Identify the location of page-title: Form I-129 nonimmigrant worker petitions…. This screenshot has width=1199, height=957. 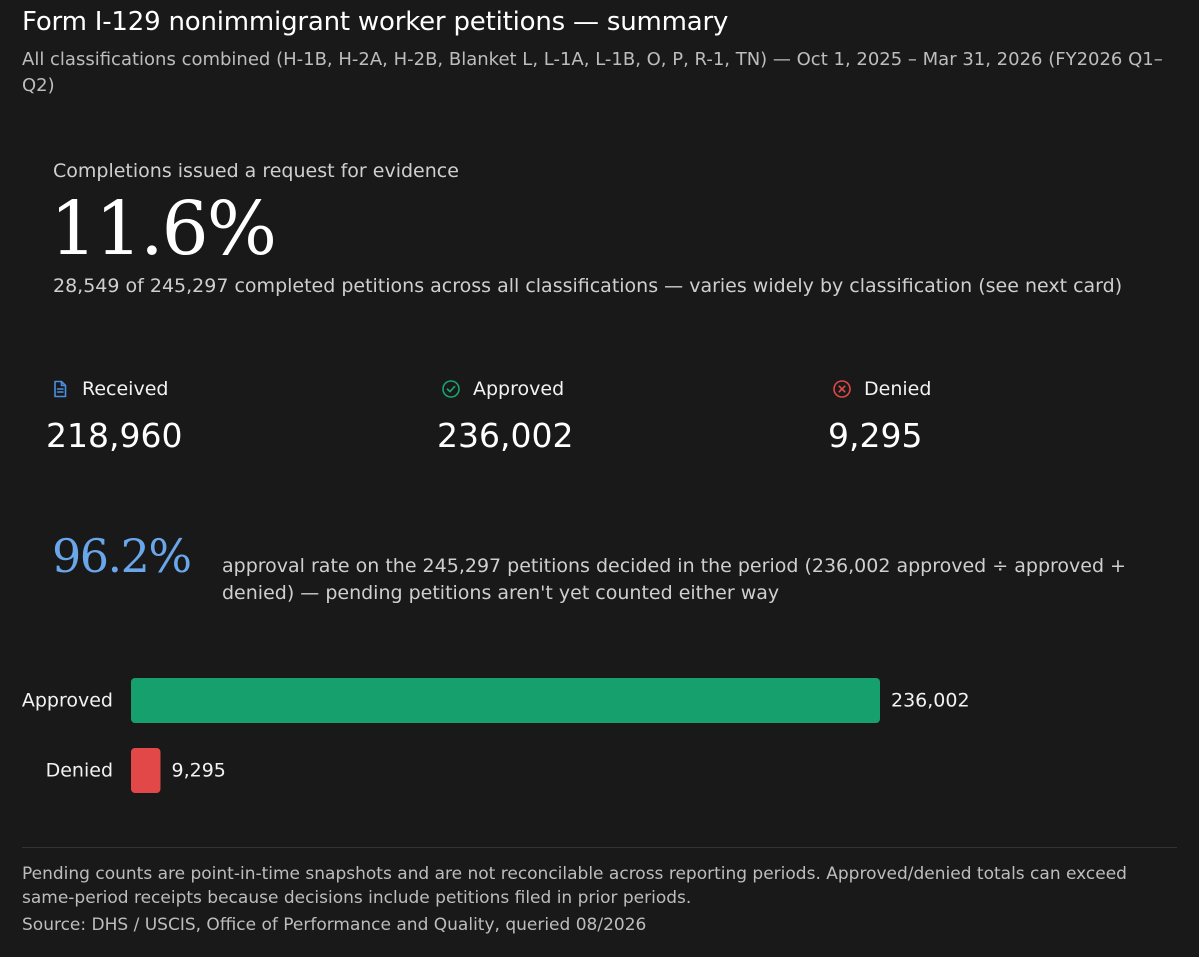
(375, 22).